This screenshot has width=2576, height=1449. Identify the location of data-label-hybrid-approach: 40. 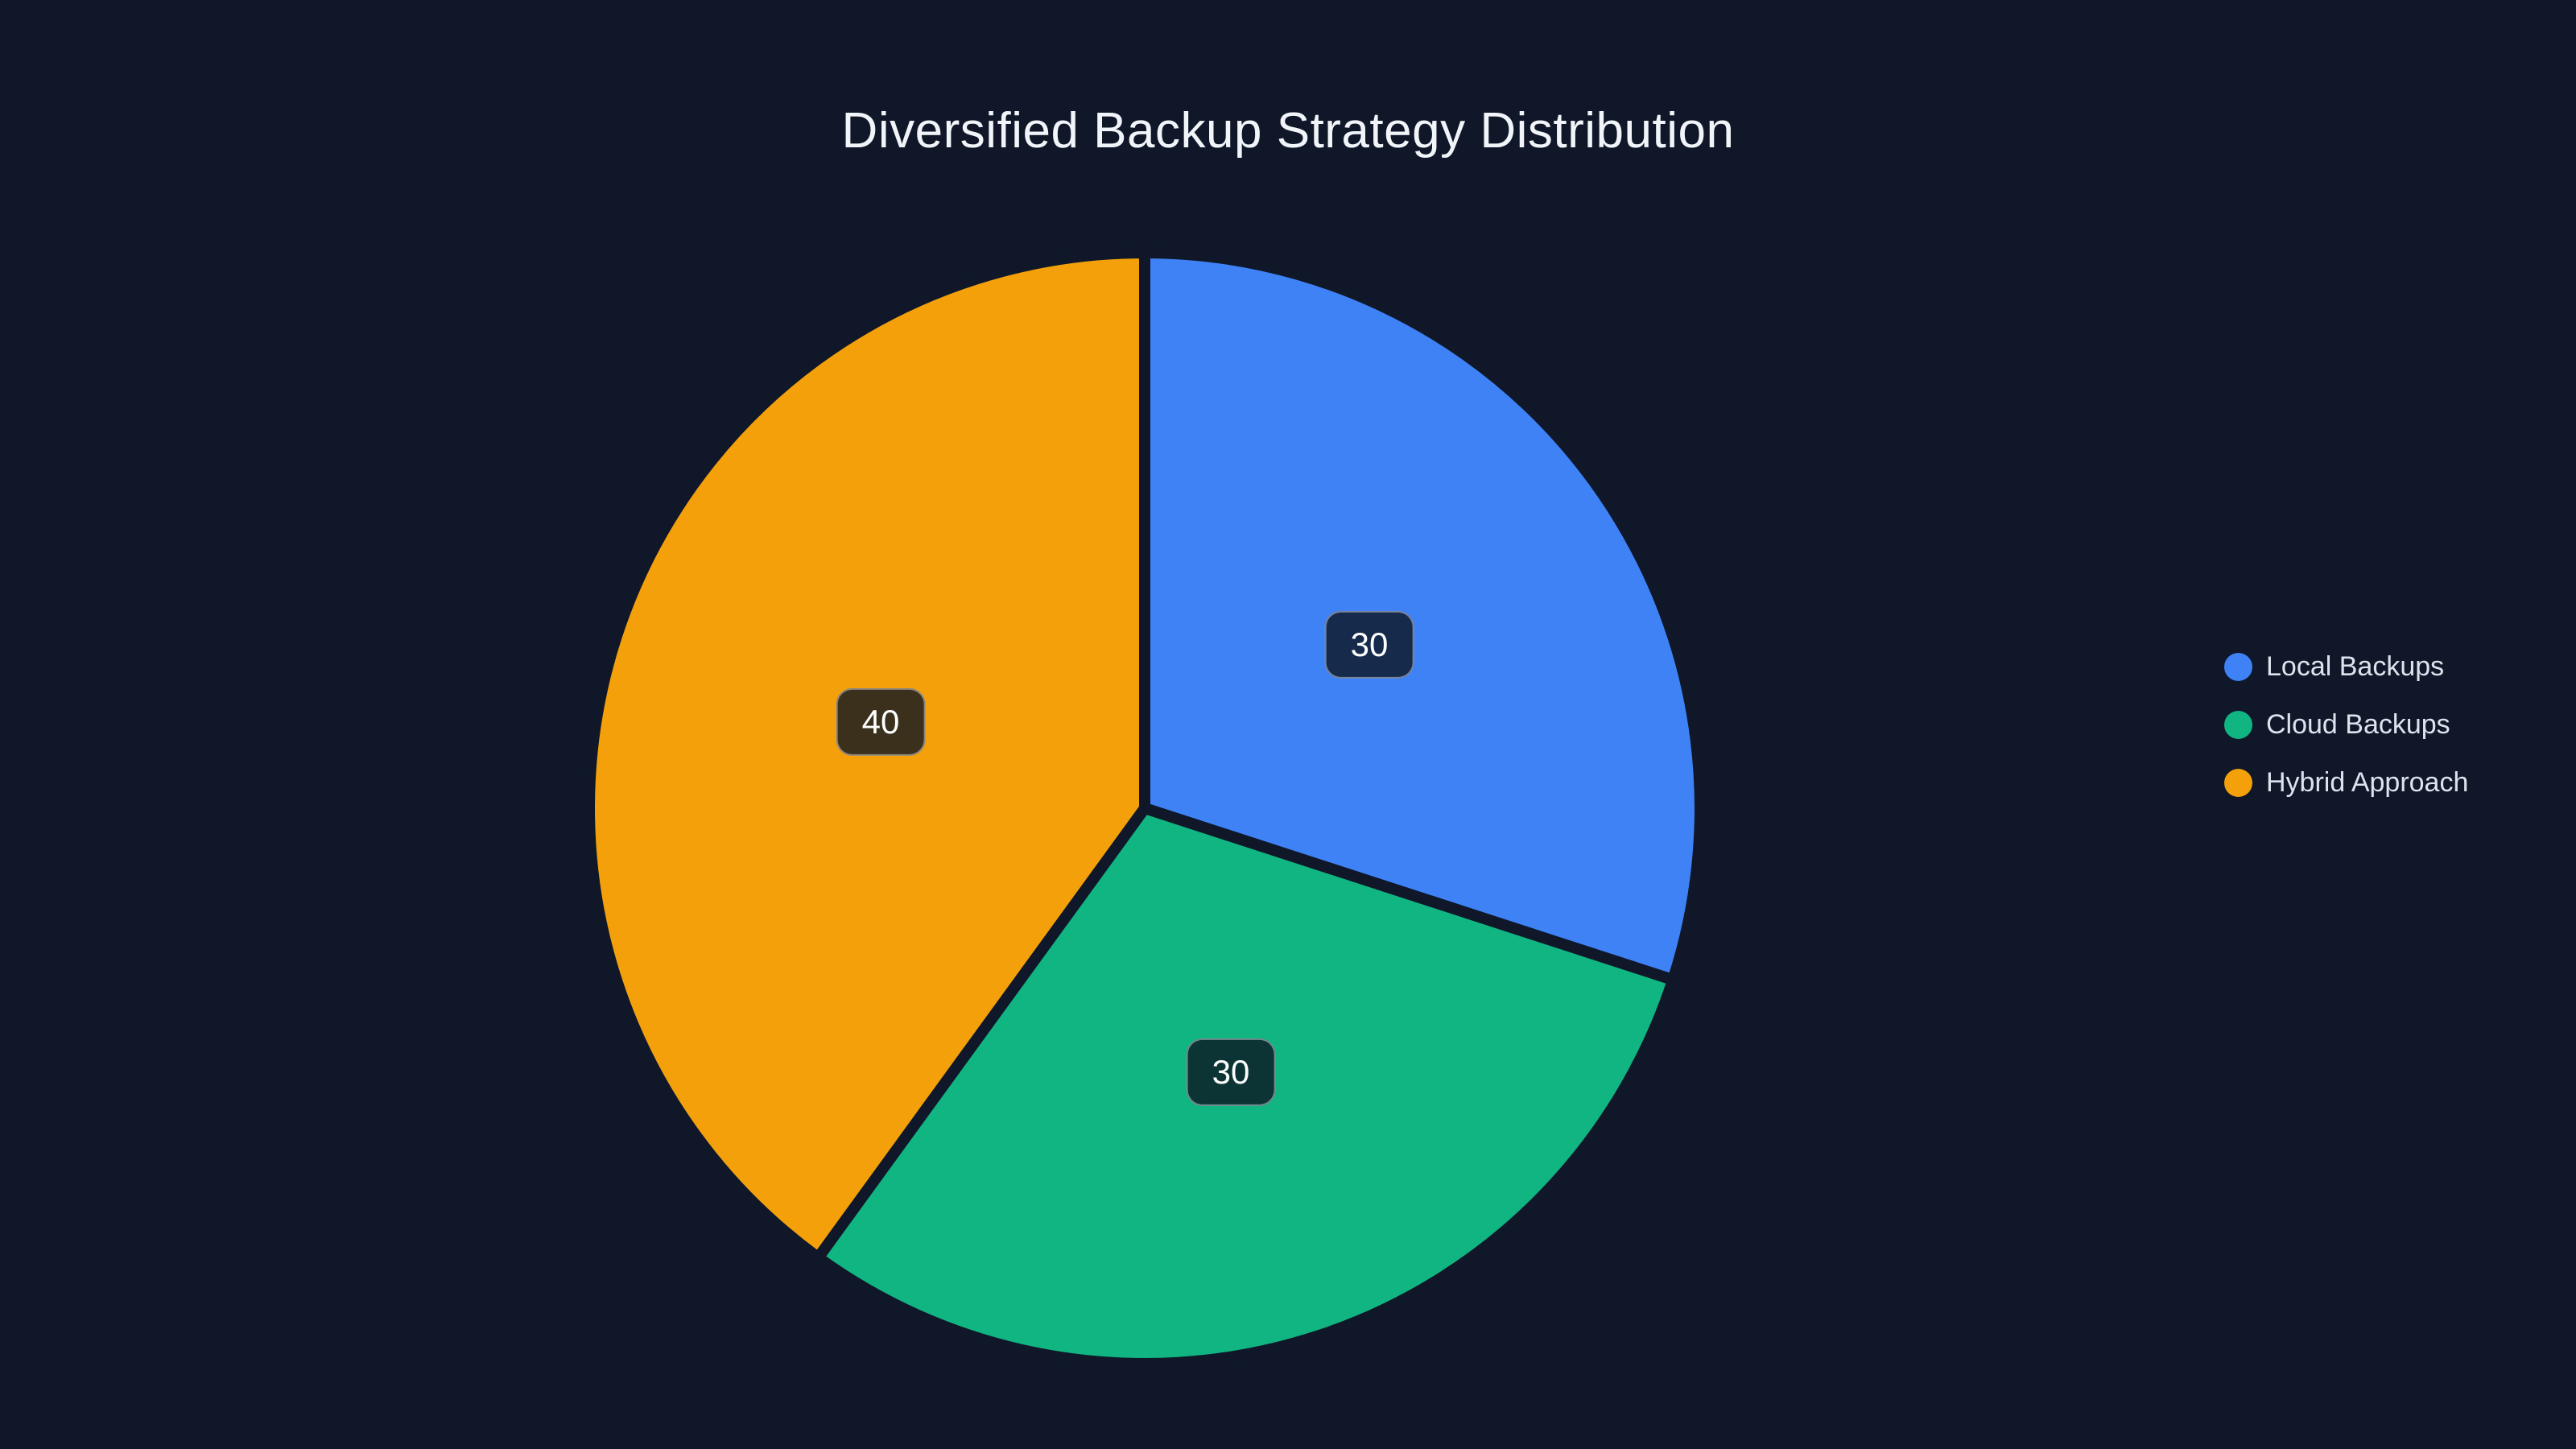
(881, 722).